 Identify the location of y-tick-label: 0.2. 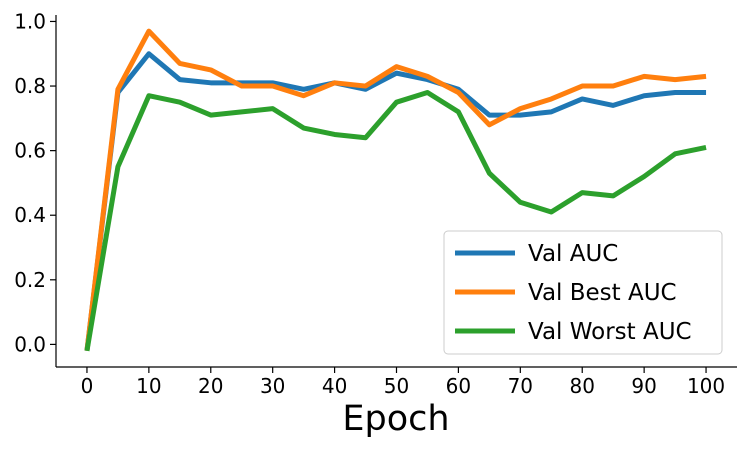
(30, 280).